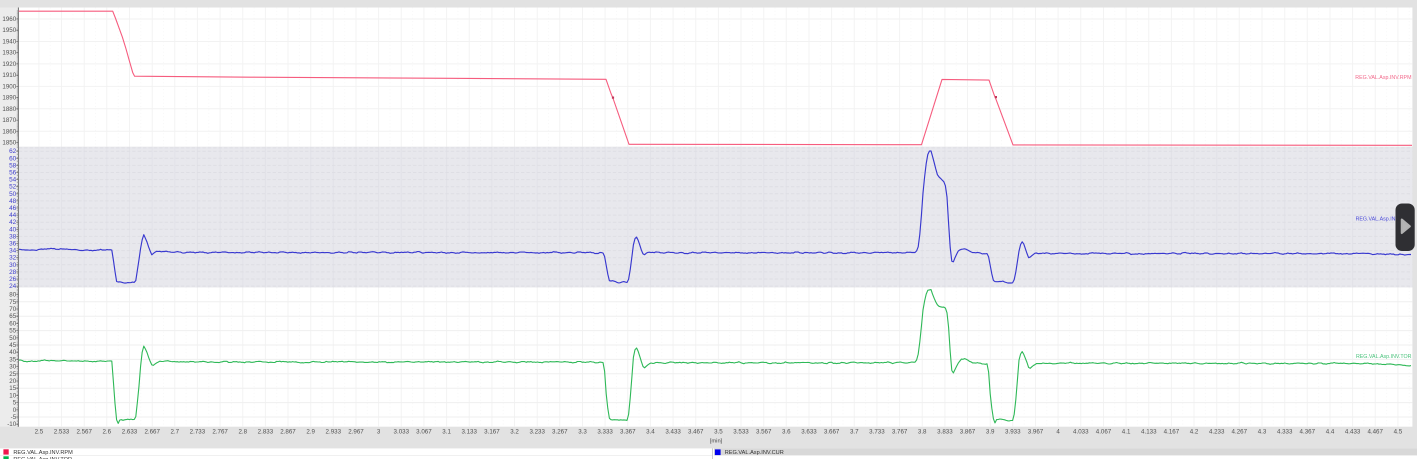  Describe the element at coordinates (13, 229) in the screenshot. I see `svg-text: 40` at that location.